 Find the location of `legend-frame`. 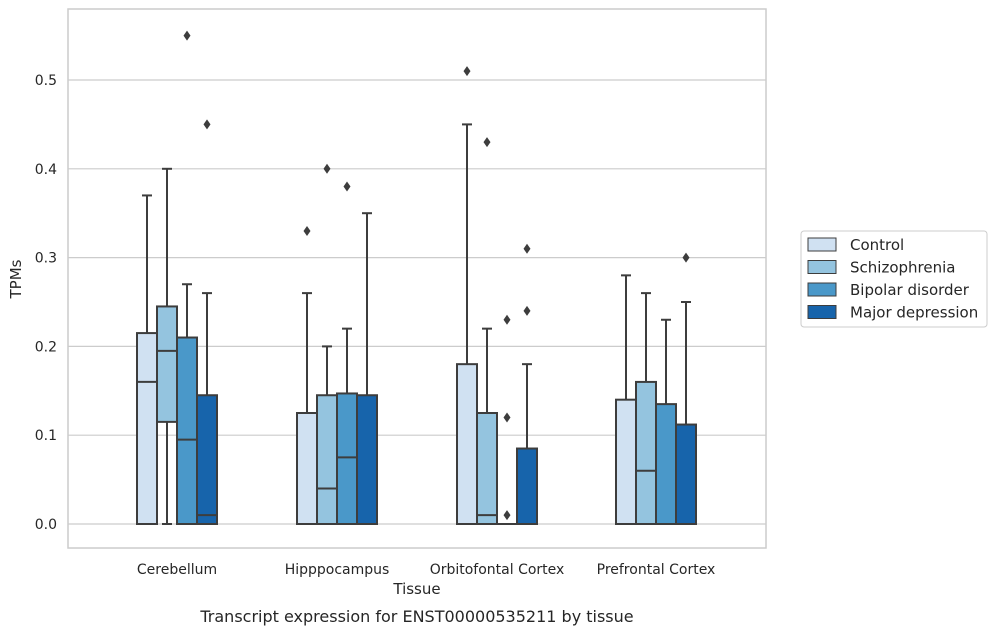

legend-frame is located at coordinates (894, 279).